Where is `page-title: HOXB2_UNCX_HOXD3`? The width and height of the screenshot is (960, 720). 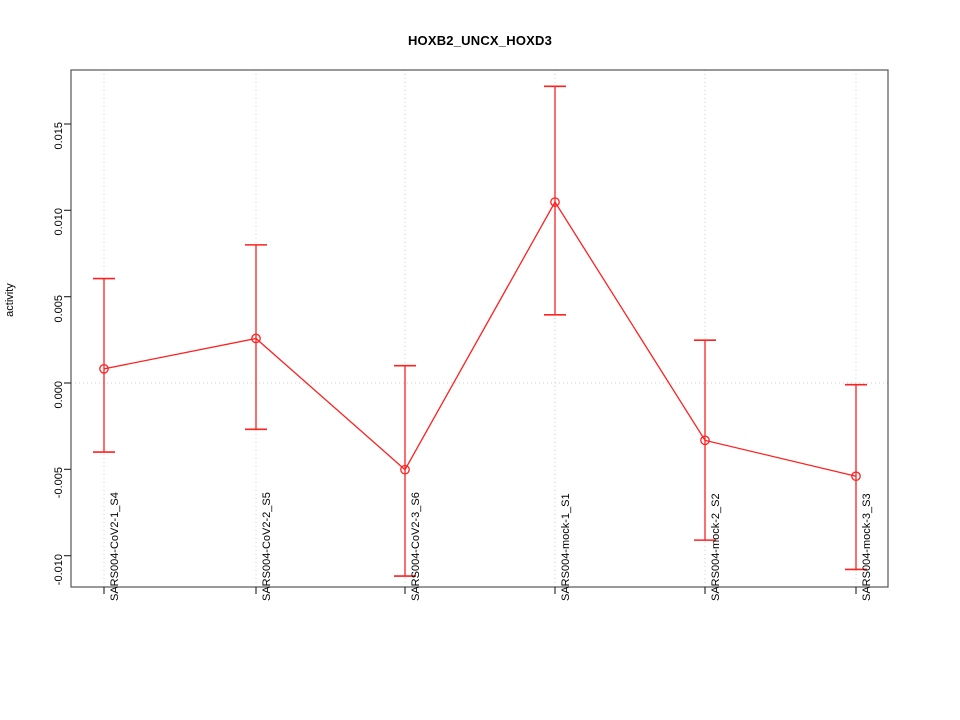 page-title: HOXB2_UNCX_HOXD3 is located at coordinates (480, 40).